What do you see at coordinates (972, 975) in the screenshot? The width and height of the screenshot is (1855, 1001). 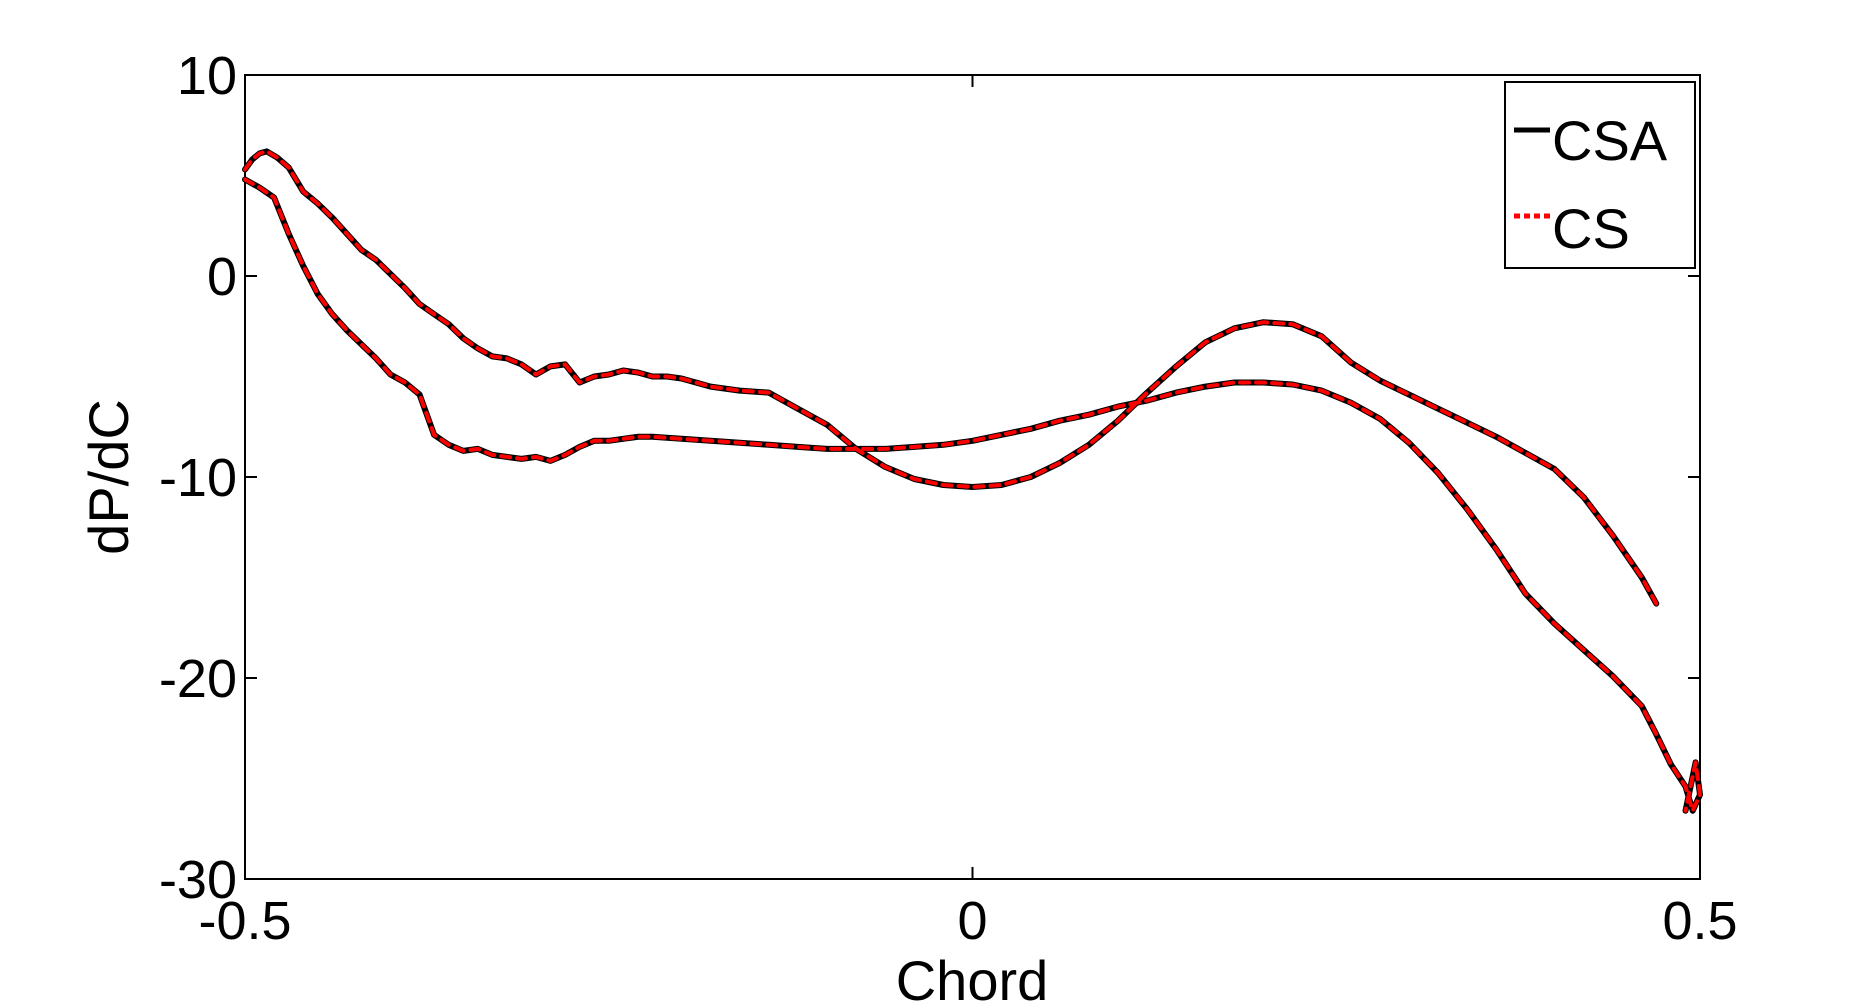 I see `x-axis-label: Chord` at bounding box center [972, 975].